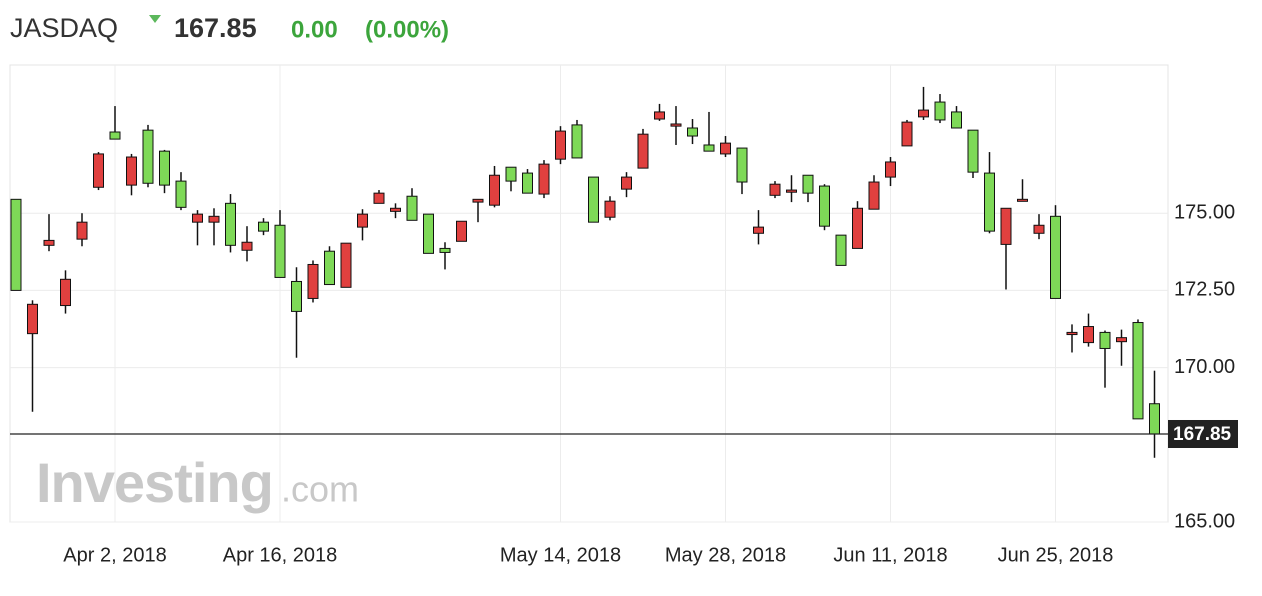  I want to click on watermark: Investing, so click(154, 482).